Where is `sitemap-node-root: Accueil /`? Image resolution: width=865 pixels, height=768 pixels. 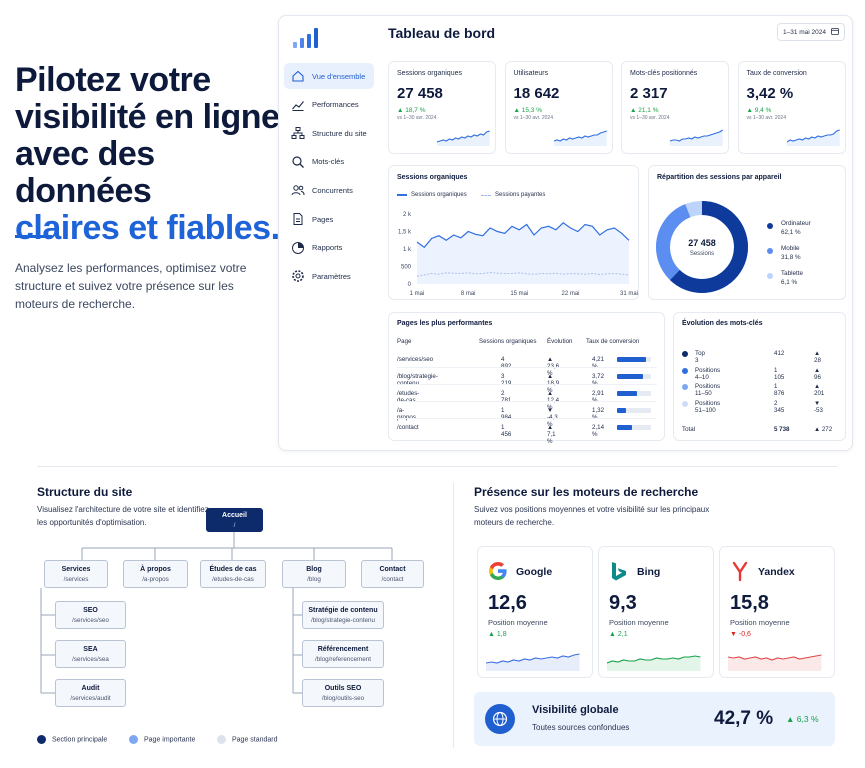
sitemap-node-root: Accueil / is located at coordinates (234, 520).